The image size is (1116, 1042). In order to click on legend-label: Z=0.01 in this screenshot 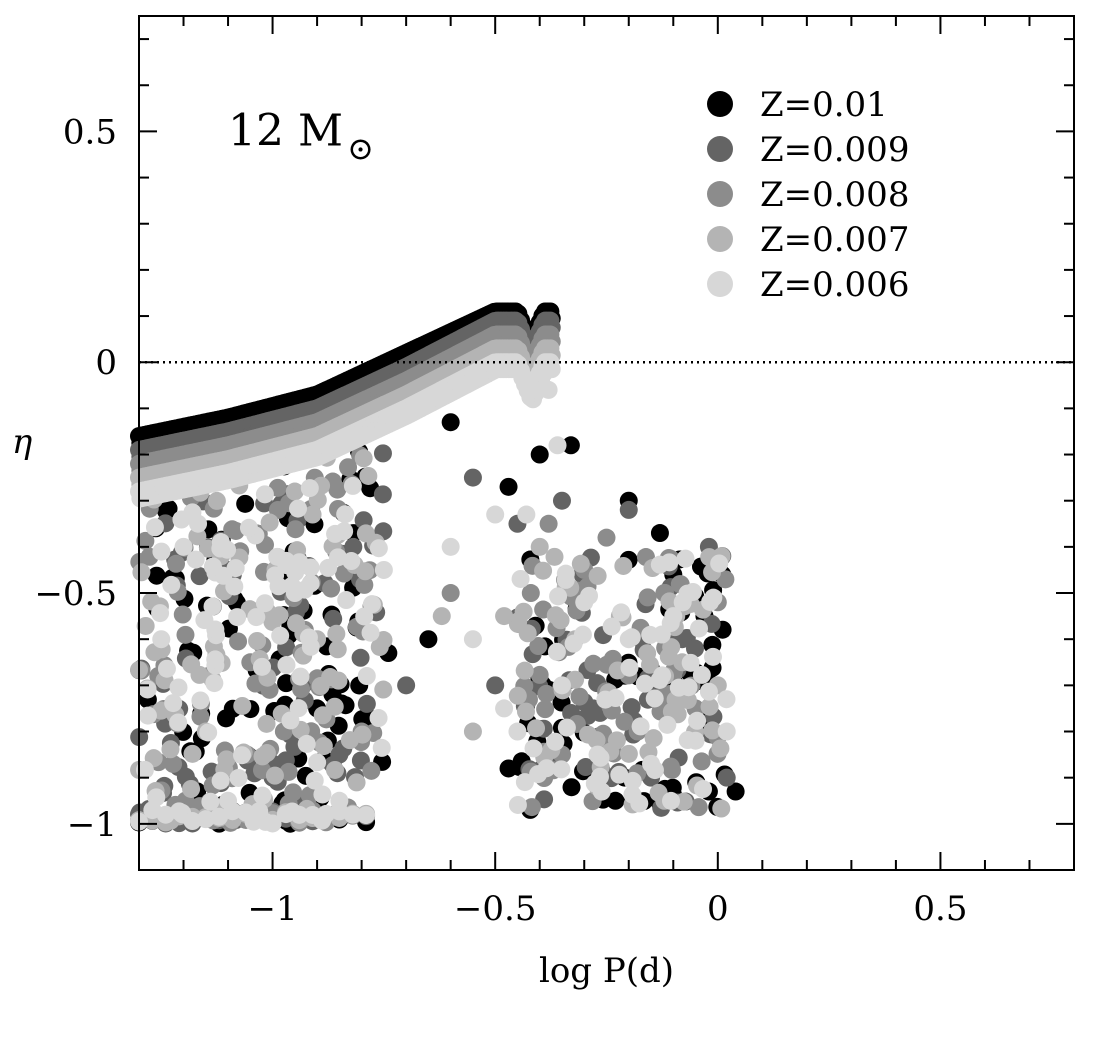, I will do `click(824, 105)`.